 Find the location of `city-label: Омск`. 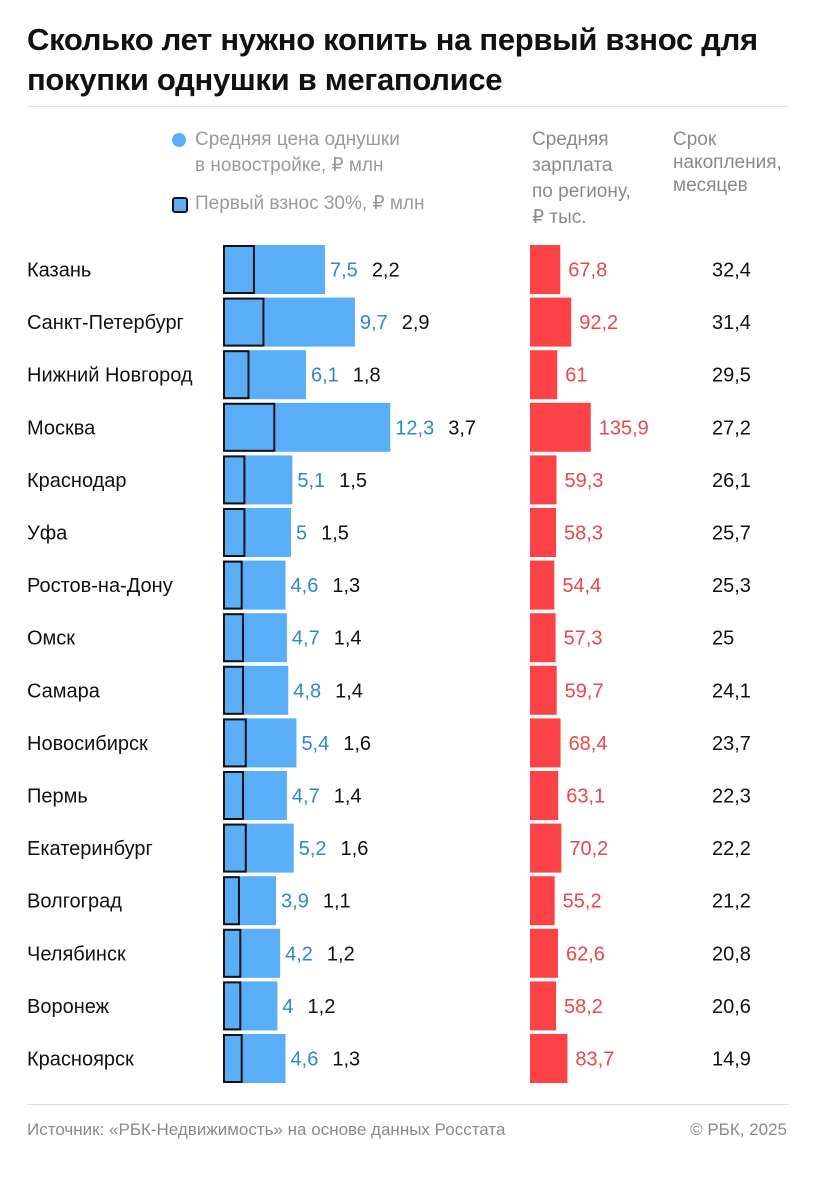

city-label: Омск is located at coordinates (51, 639).